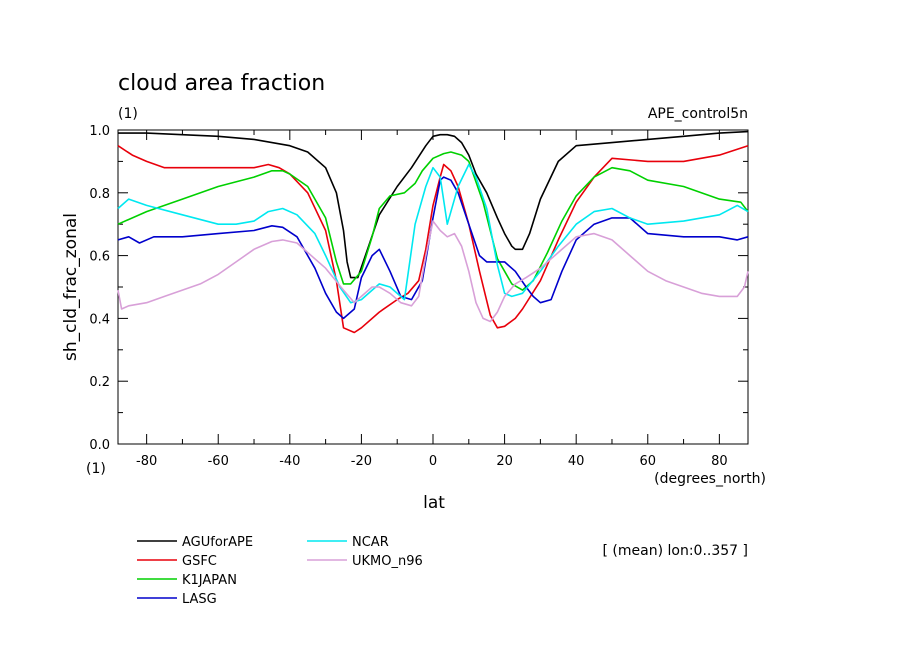 This screenshot has width=904, height=658. What do you see at coordinates (280, 571) in the screenshot?
I see `legend: AGUforAPE GSFC K1JAPAN LASG NCAR UKMO_n96` at bounding box center [280, 571].